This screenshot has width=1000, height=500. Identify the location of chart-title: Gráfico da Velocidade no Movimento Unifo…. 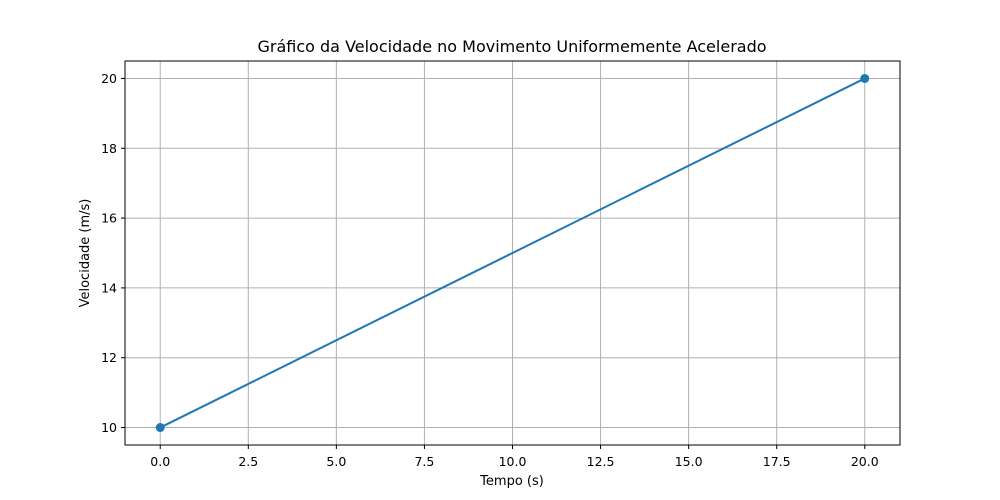
(511, 46).